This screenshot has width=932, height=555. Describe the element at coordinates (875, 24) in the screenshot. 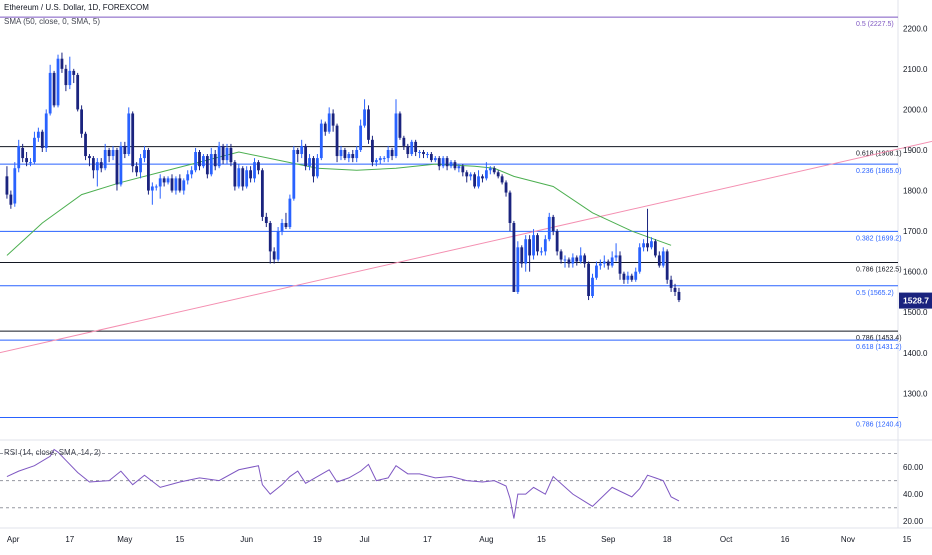

I see `fib-level-label: 0.5 (2227.5)` at that location.